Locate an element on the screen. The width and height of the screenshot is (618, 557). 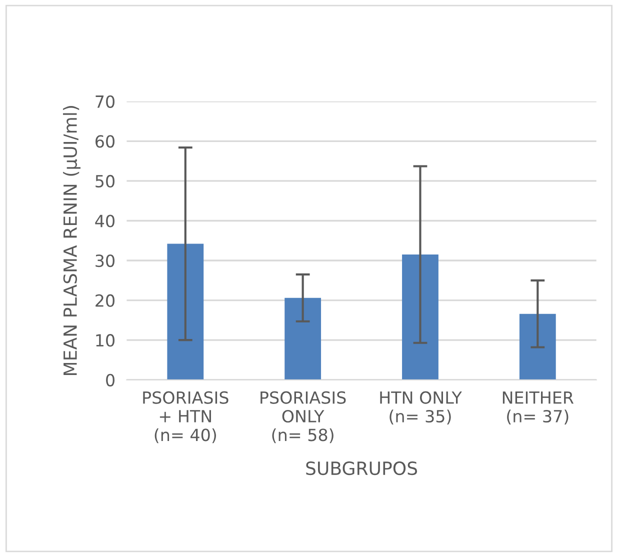
x-tick-label: PSORIASIS ONLY (n= 58) is located at coordinates (303, 417).